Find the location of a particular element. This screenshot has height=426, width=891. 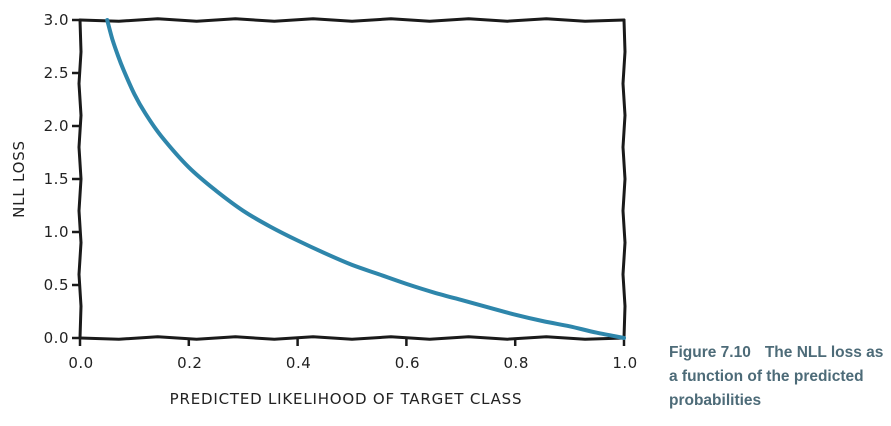

x-tick-label: 0.8 is located at coordinates (516, 363).